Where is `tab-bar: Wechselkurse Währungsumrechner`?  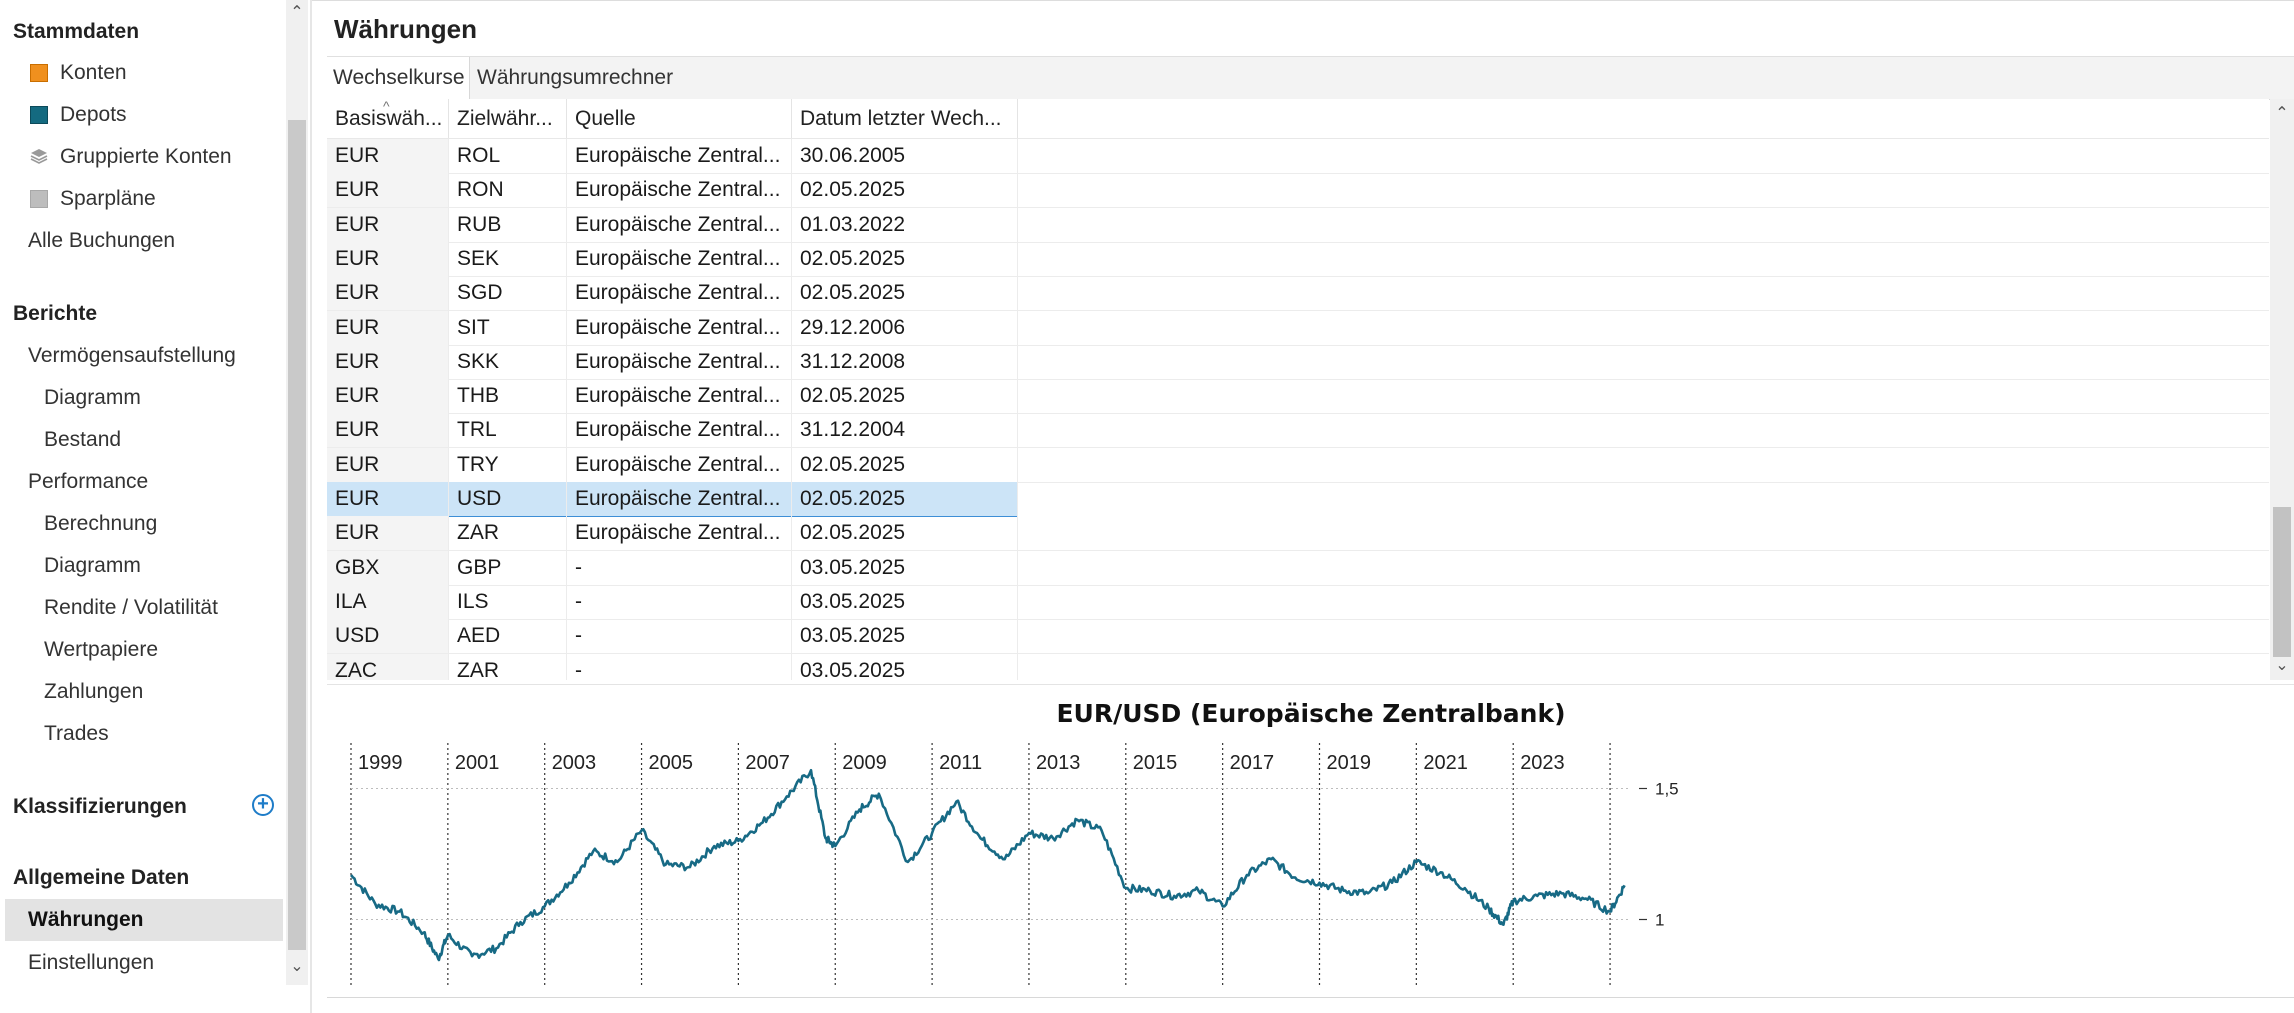 tab-bar: Wechselkurse Währungsumrechner is located at coordinates (1310, 78).